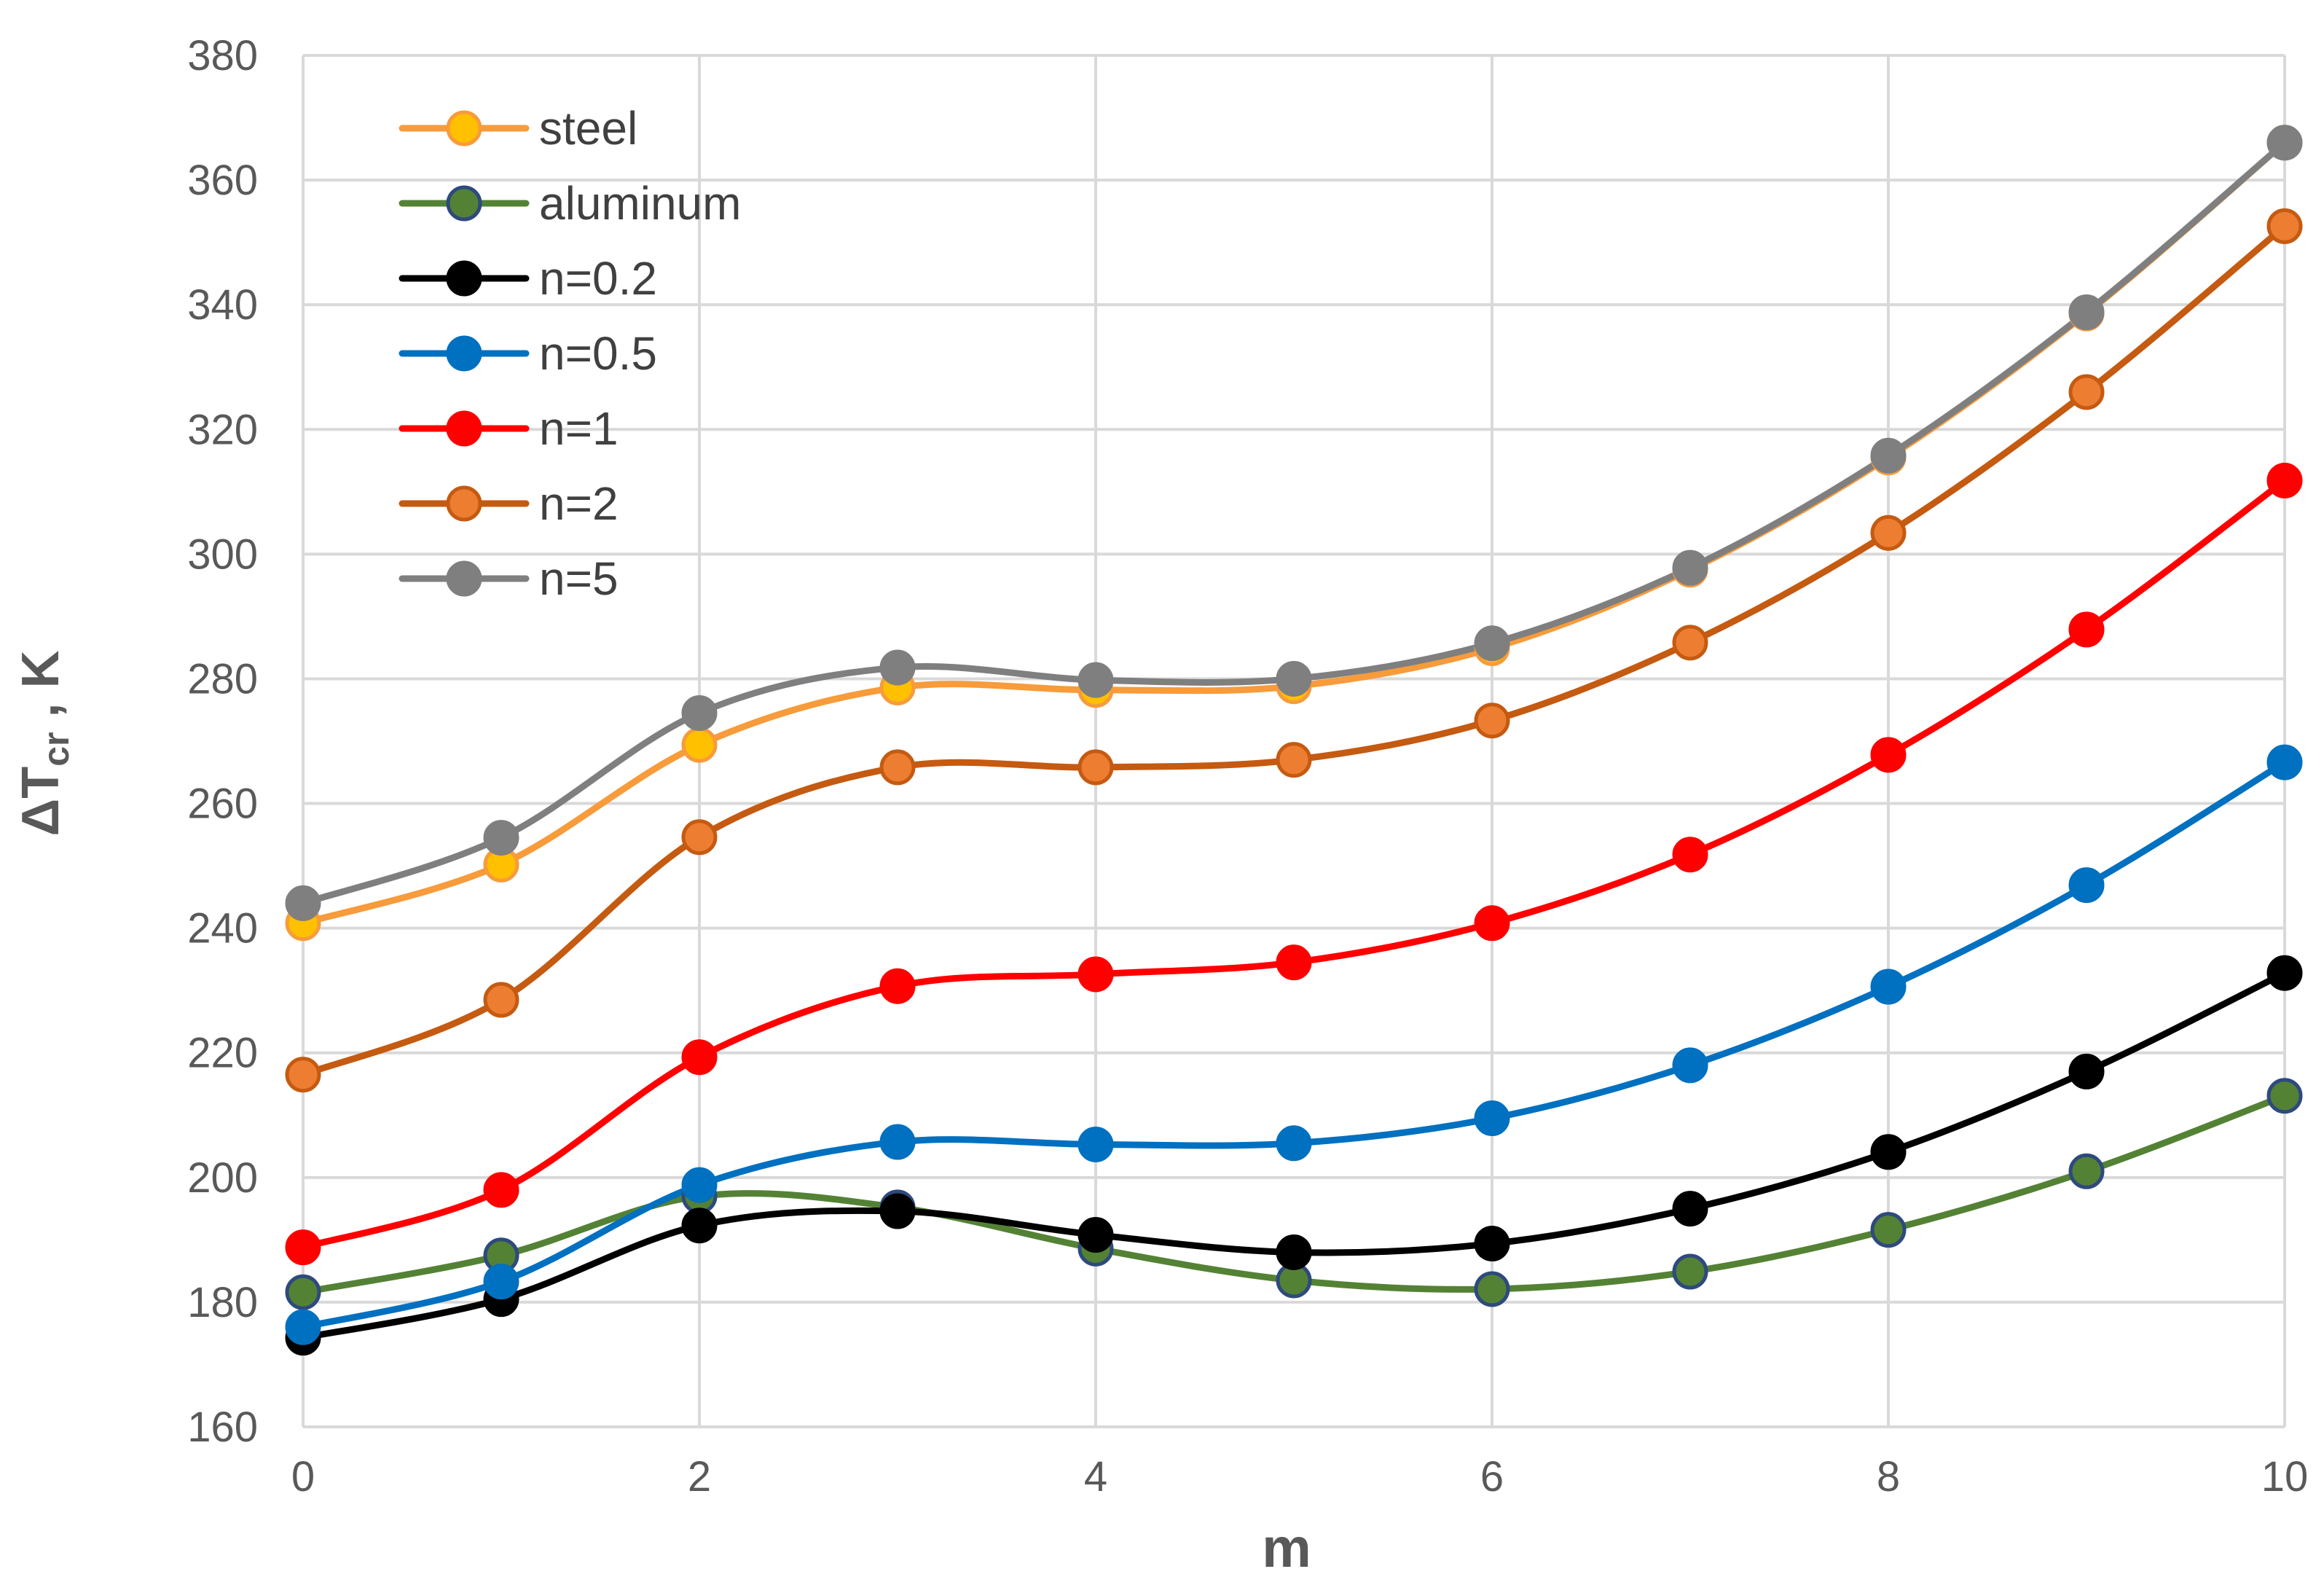 This screenshot has width=2324, height=1585. Describe the element at coordinates (222, 305) in the screenshot. I see `y-tick-label: 340` at that location.